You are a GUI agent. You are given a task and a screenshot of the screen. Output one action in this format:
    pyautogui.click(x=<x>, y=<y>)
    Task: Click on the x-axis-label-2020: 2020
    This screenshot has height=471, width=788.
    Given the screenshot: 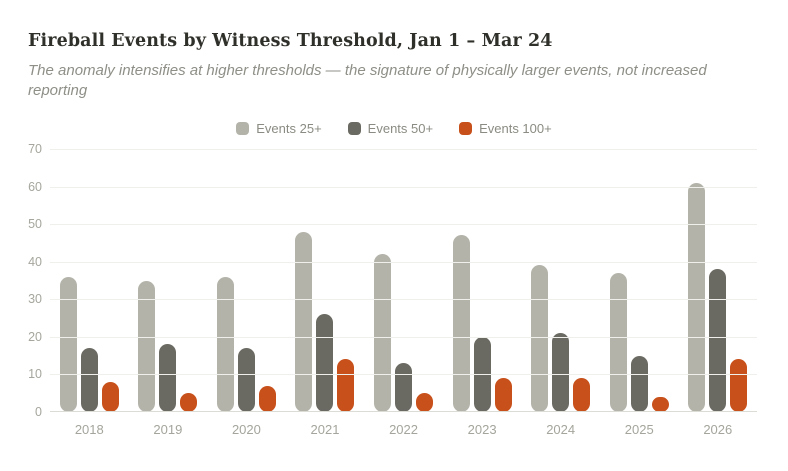 What is the action you would take?
    pyautogui.click(x=246, y=429)
    